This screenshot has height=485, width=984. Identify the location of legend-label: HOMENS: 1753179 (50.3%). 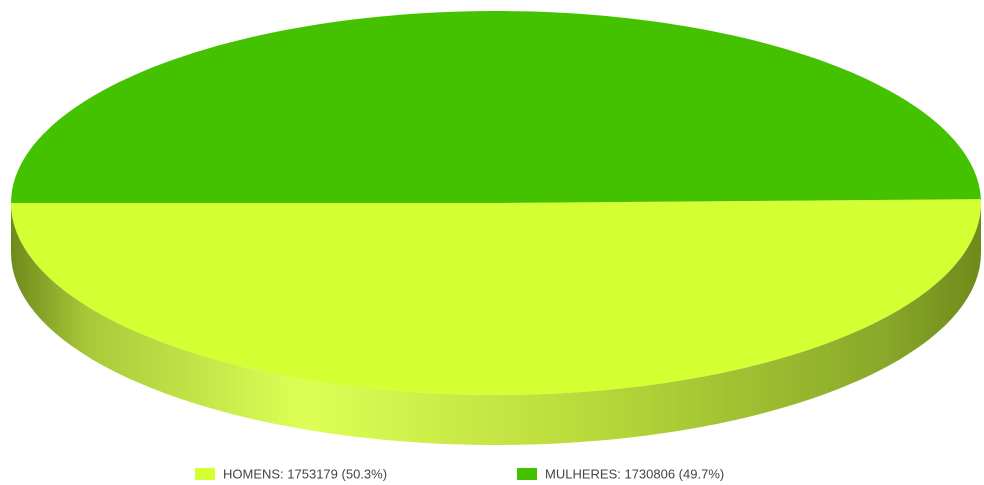
(305, 473).